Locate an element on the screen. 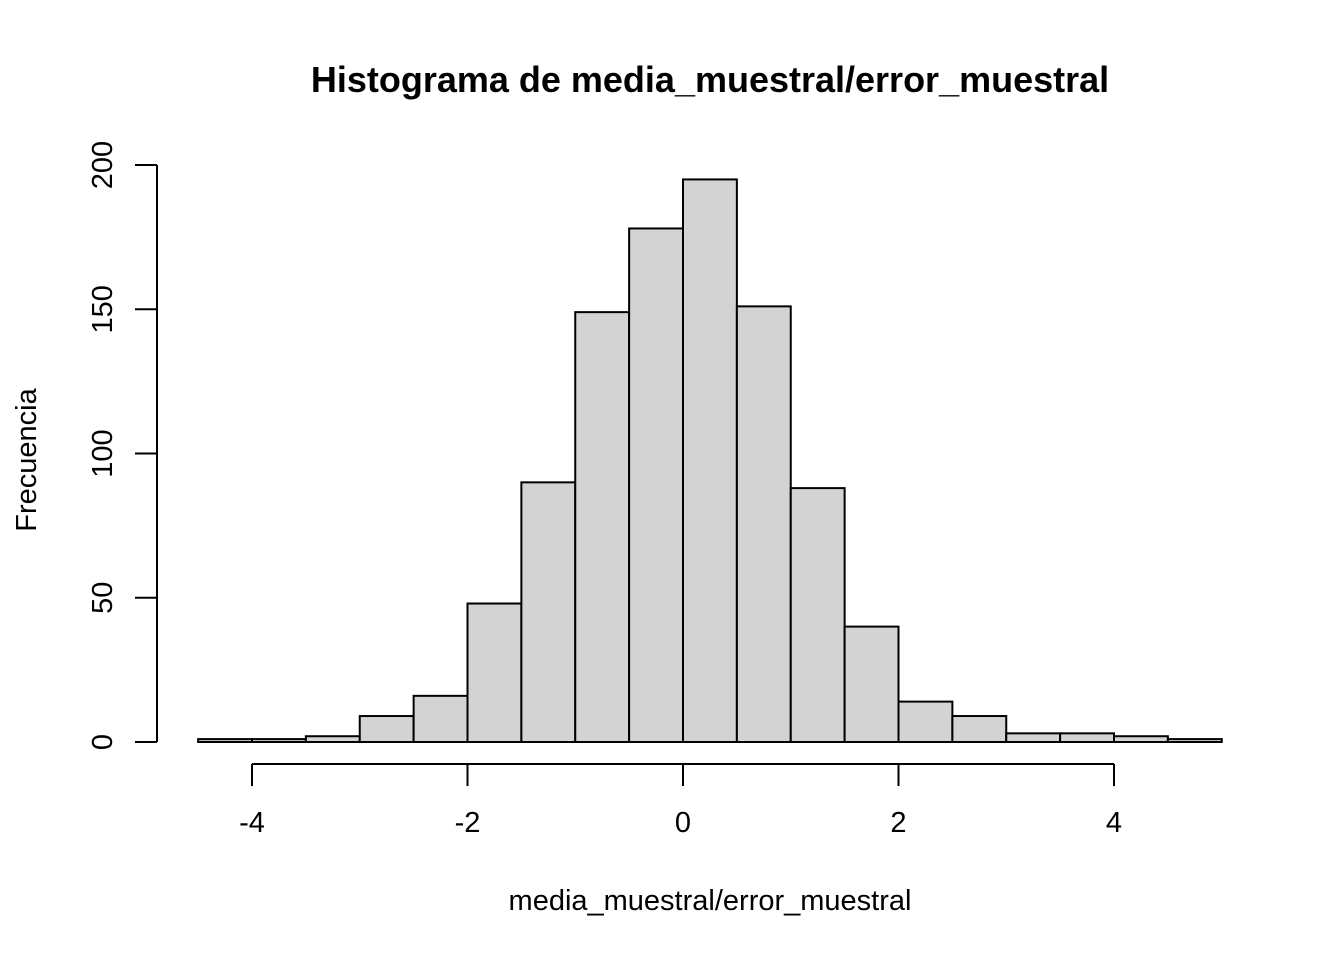 This screenshot has width=1344, height=960. x-axis: -4 -2 0 2 4 is located at coordinates (680, 801).